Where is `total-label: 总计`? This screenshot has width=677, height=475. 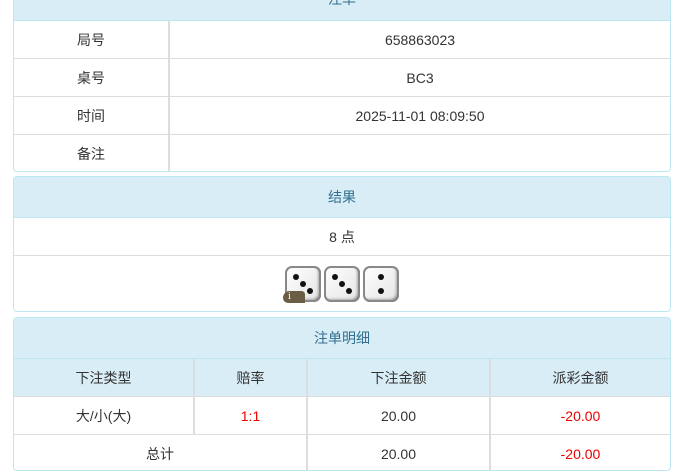
total-label: 总计 is located at coordinates (160, 452).